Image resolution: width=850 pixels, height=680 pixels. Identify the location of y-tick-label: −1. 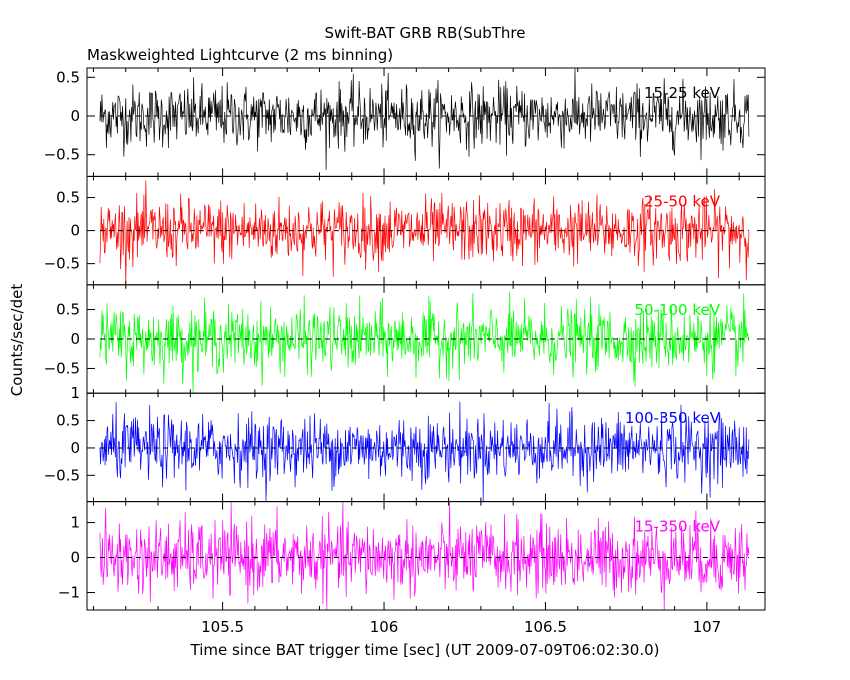
(69, 593).